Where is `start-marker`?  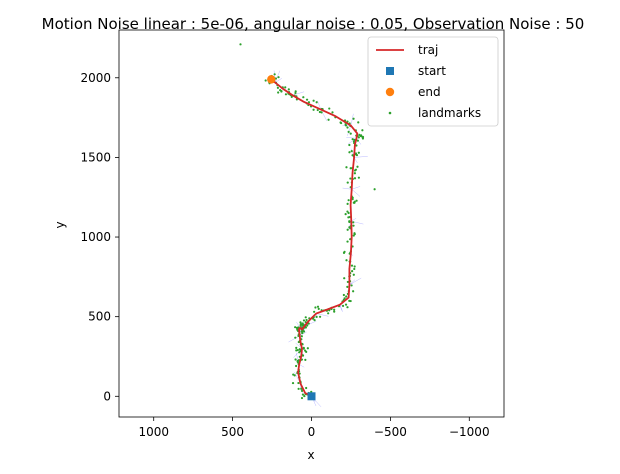
start-marker is located at coordinates (312, 396).